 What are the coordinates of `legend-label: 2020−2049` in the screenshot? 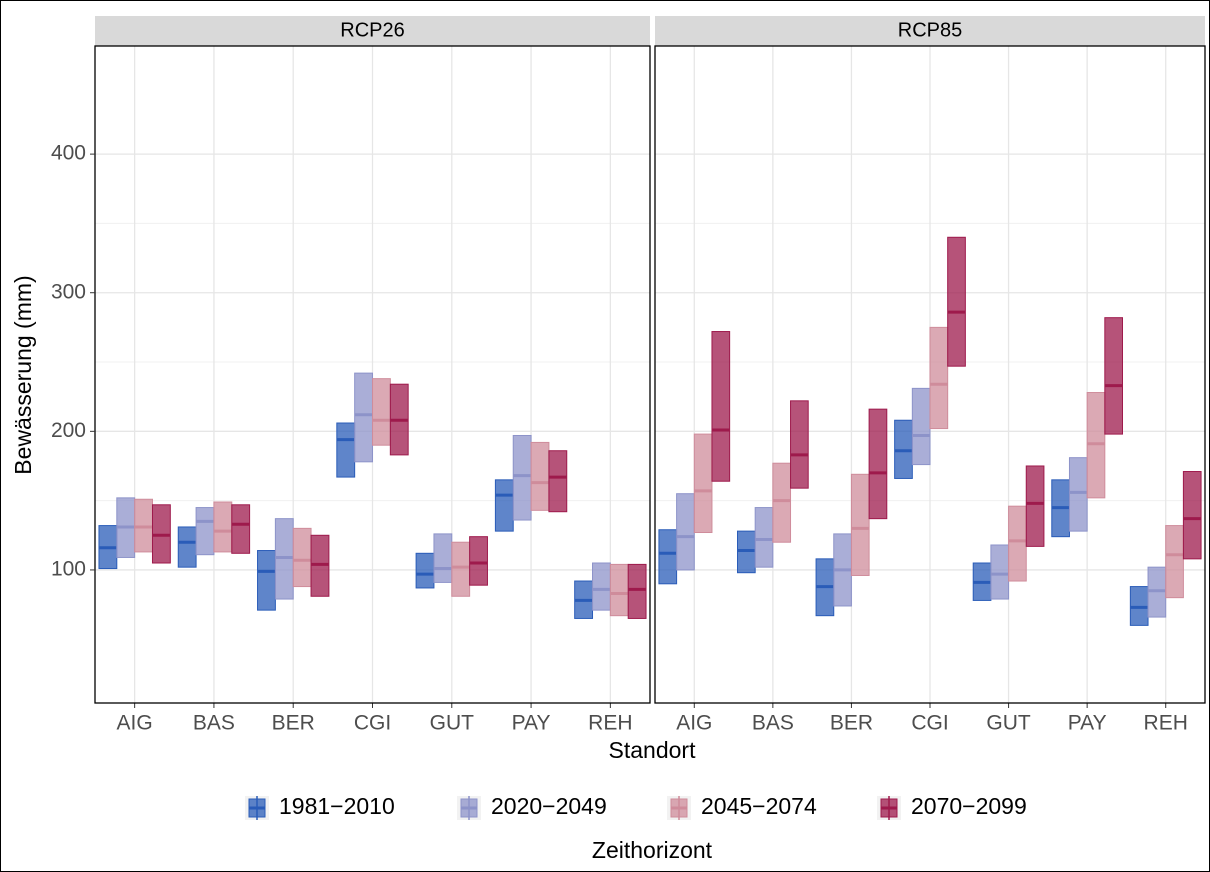 It's located at (549, 806).